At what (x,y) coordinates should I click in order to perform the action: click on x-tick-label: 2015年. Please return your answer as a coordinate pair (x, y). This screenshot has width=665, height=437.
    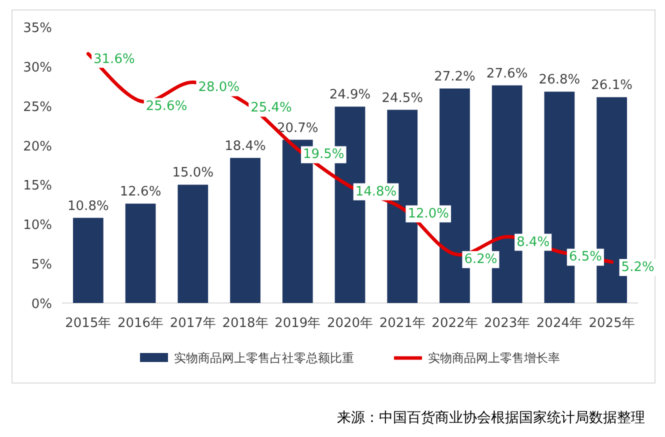
    Looking at the image, I should click on (88, 323).